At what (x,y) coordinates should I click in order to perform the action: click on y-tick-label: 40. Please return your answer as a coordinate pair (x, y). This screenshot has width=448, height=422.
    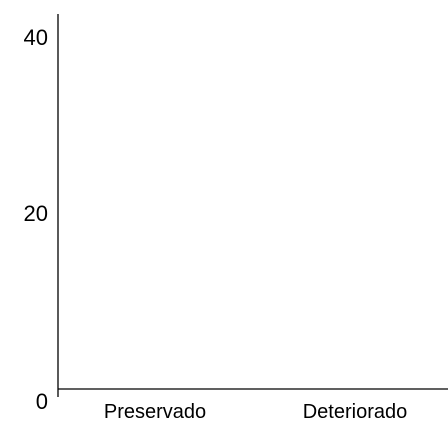
    Looking at the image, I should click on (36, 37).